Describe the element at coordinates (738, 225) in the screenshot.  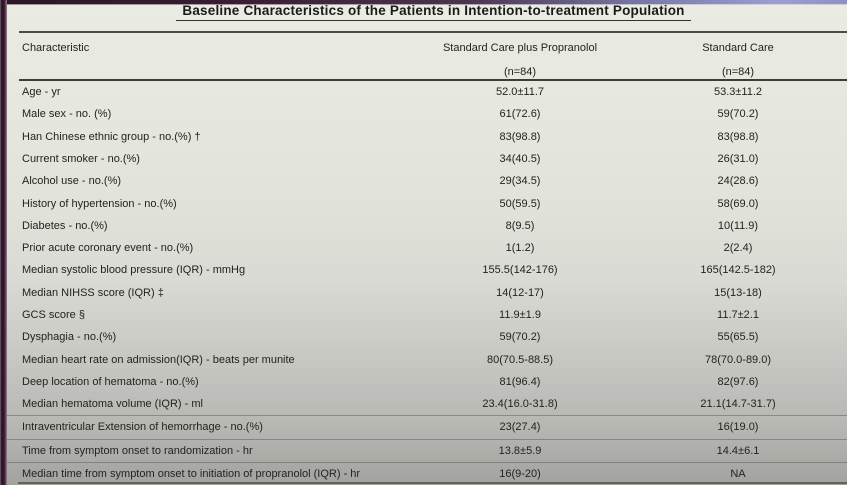
I see `row-value-standard: 10(11.9)` at that location.